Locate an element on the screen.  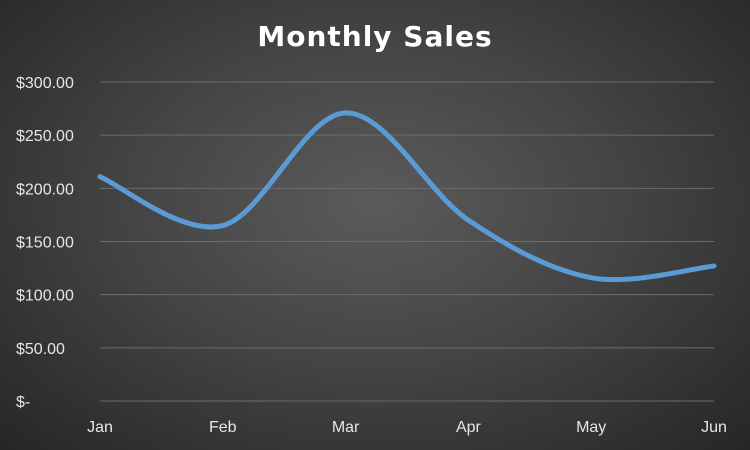
x-tick-label: Feb is located at coordinates (223, 427).